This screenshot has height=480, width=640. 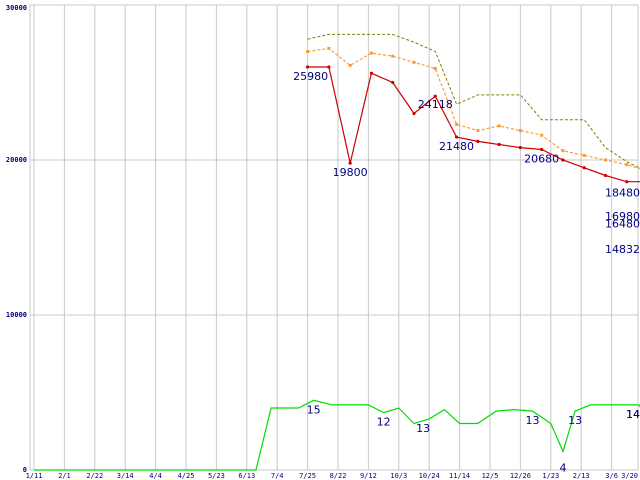 What do you see at coordinates (398, 476) in the screenshot?
I see `x-tick-label: 10/3` at bounding box center [398, 476].